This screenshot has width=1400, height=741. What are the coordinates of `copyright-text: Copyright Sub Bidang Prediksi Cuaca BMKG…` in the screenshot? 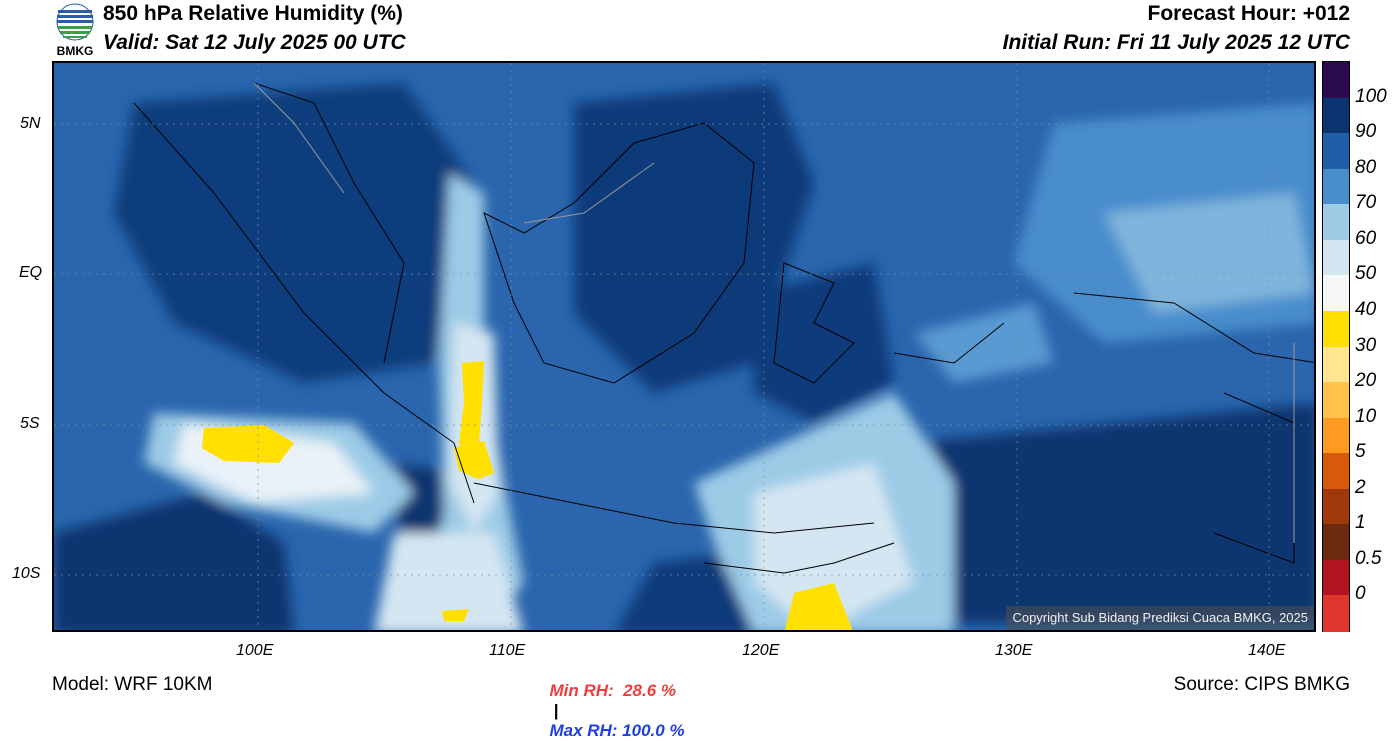 It's located at (1160, 617).